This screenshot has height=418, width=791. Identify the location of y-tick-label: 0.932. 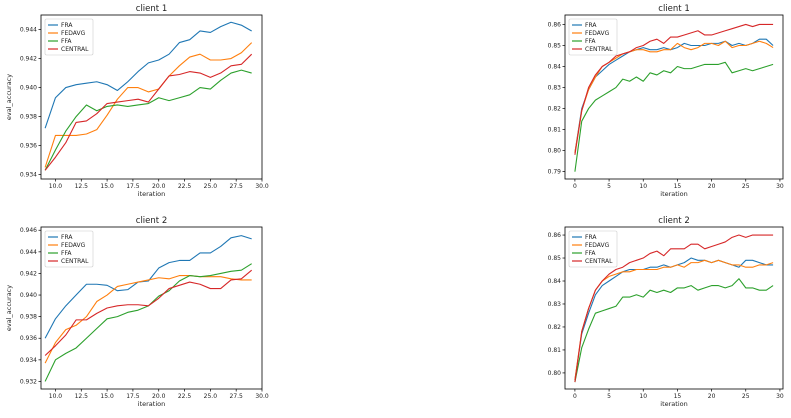
(28, 381).